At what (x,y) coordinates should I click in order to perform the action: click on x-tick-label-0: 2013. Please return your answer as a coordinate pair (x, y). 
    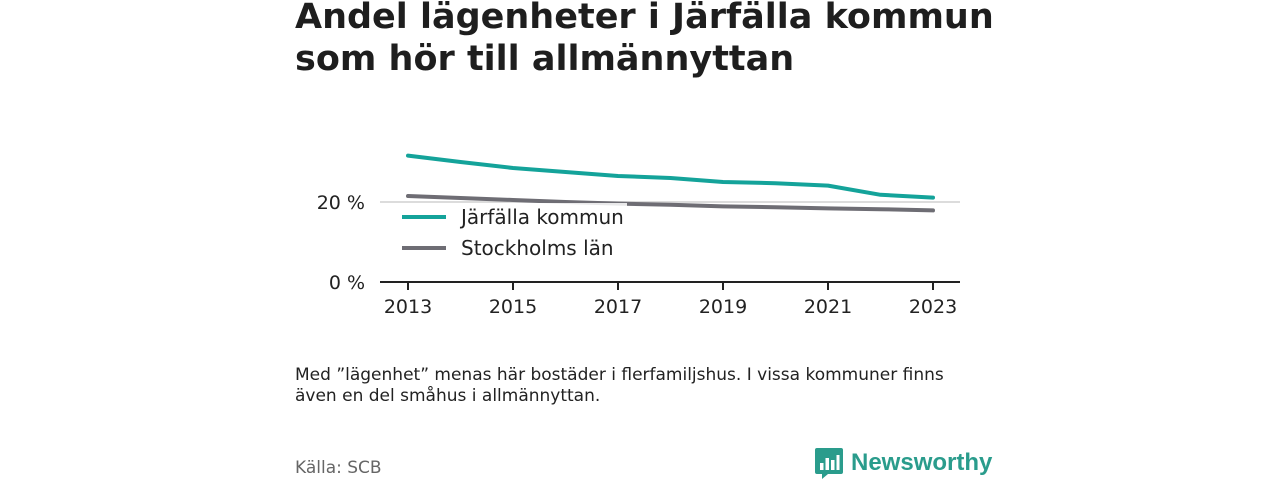
    Looking at the image, I should click on (408, 307).